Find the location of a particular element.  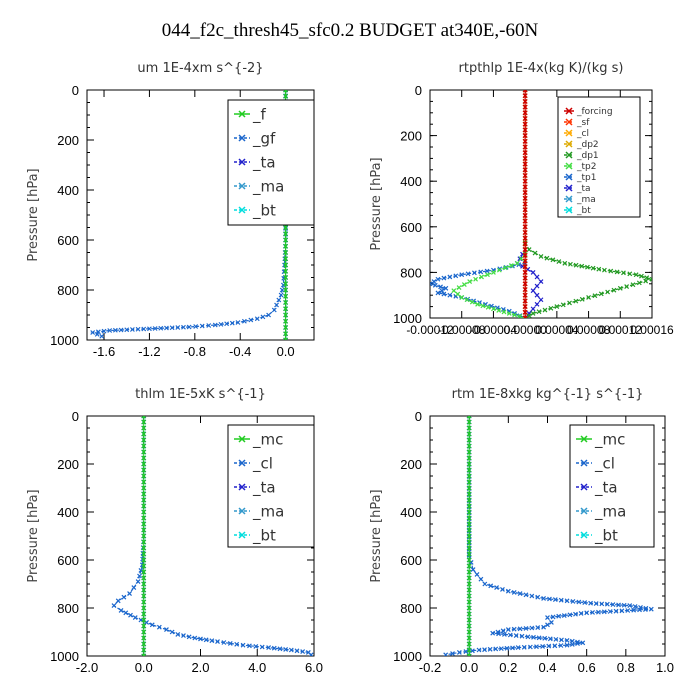

x-tick-label: 0.00000 is located at coordinates (525, 330).